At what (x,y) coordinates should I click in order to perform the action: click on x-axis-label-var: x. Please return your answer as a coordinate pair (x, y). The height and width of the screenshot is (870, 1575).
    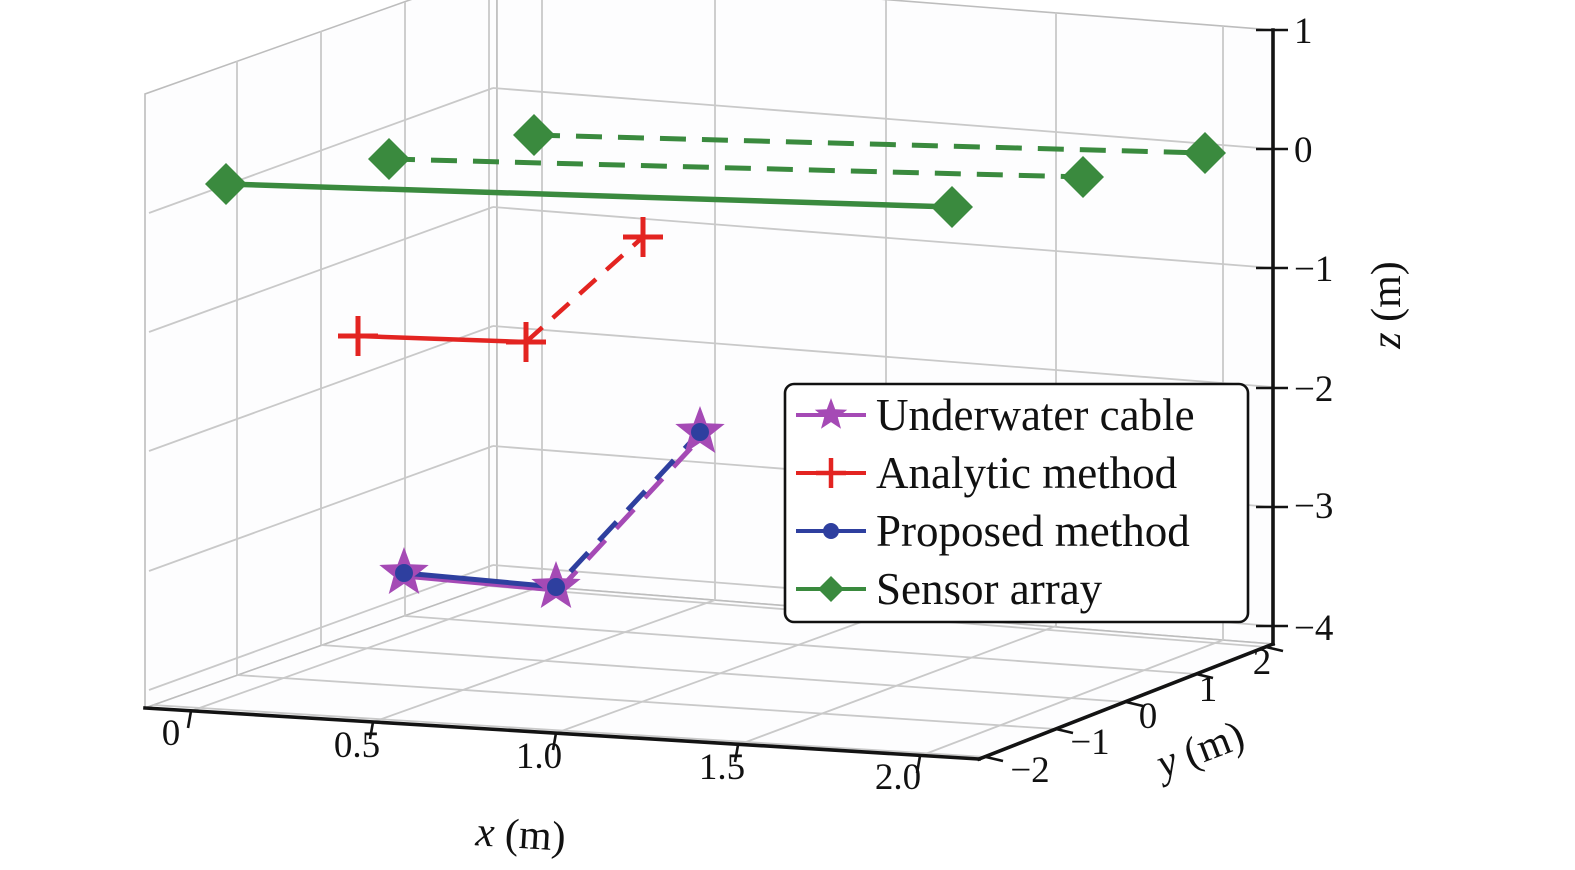
    Looking at the image, I should click on (485, 832).